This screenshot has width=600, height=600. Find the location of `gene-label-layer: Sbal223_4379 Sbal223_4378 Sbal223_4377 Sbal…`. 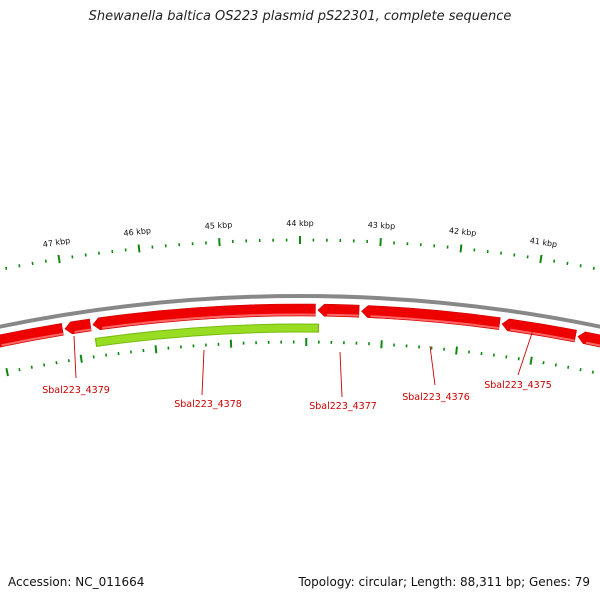

gene-label-layer: Sbal223_4379 Sbal223_4378 Sbal223_4377 Sbal… is located at coordinates (297, 370).